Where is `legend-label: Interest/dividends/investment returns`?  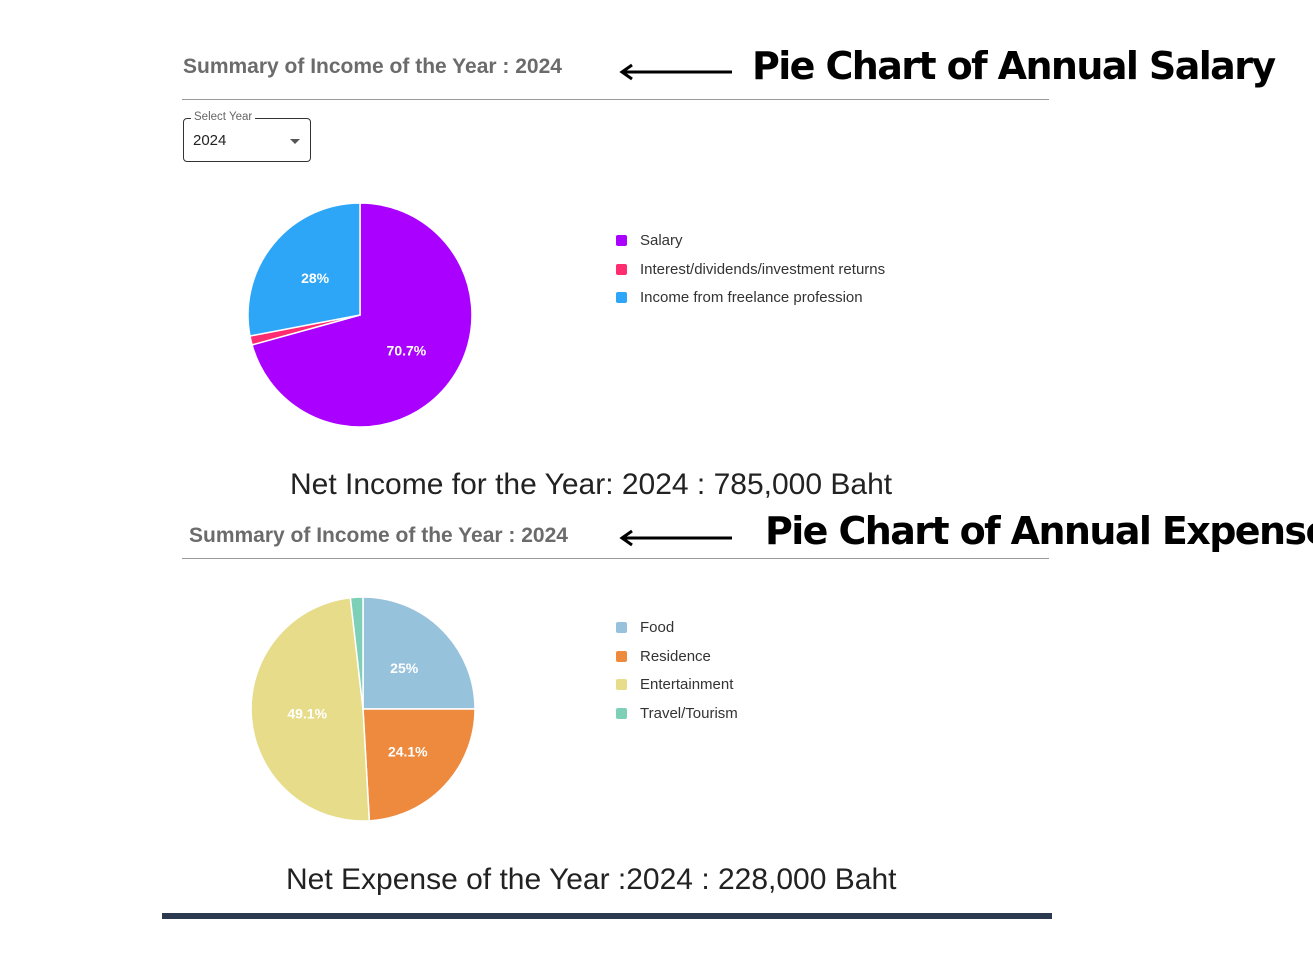 legend-label: Interest/dividends/investment returns is located at coordinates (763, 269).